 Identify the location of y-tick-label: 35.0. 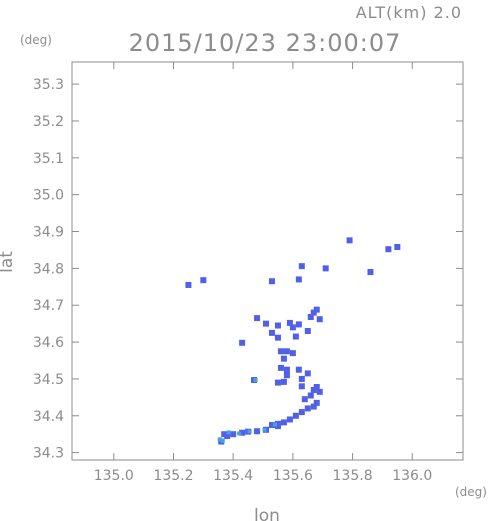
(48, 196).